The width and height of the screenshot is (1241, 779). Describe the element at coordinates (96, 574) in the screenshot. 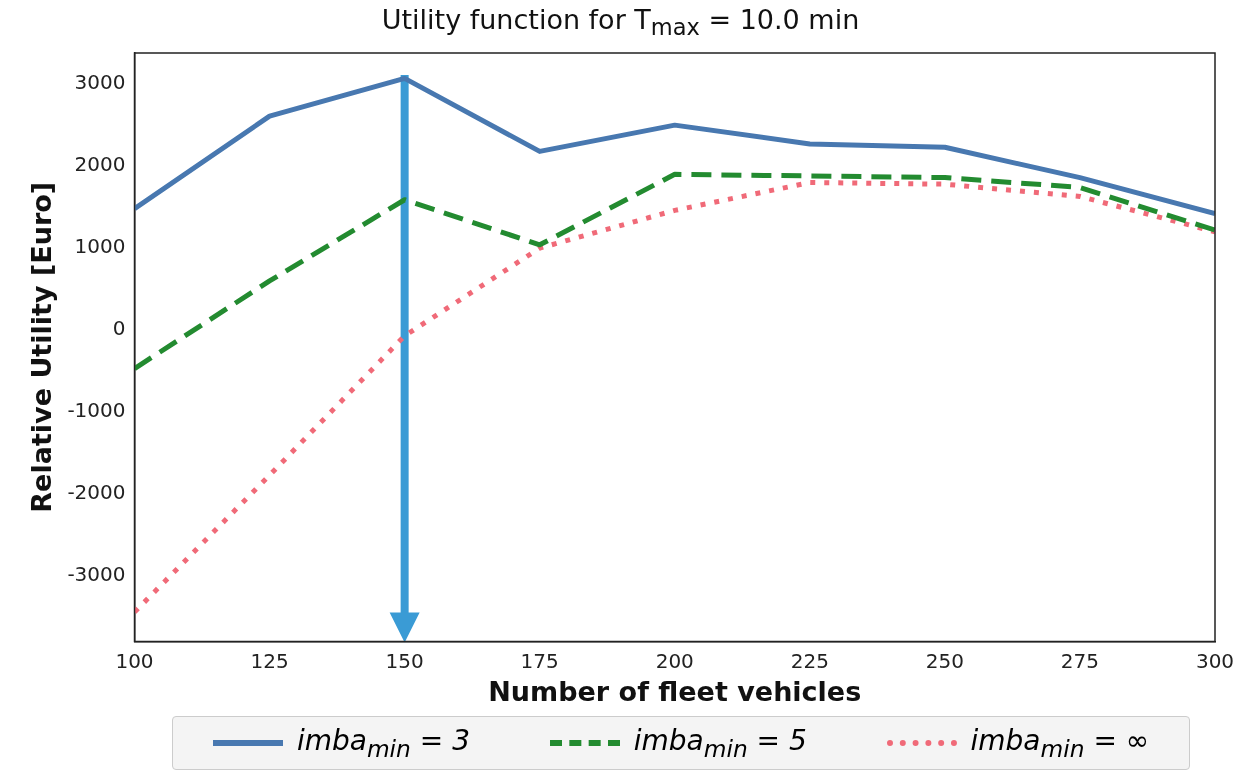

I see `y-tick-label: -3000` at that location.